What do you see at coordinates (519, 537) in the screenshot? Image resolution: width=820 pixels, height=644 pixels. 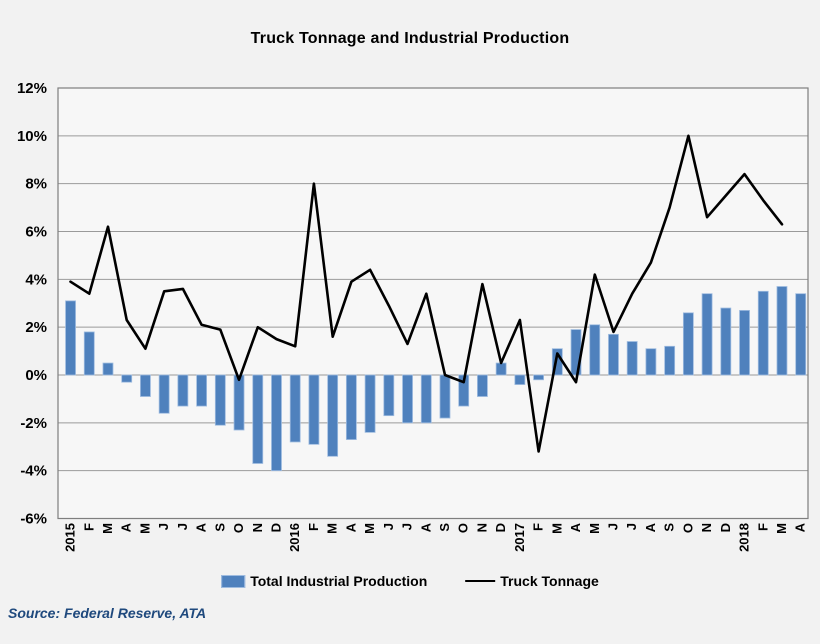 I see `x-tick-label: 2017` at bounding box center [519, 537].